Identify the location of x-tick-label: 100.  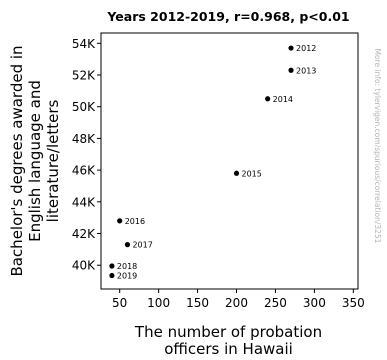
(158, 303).